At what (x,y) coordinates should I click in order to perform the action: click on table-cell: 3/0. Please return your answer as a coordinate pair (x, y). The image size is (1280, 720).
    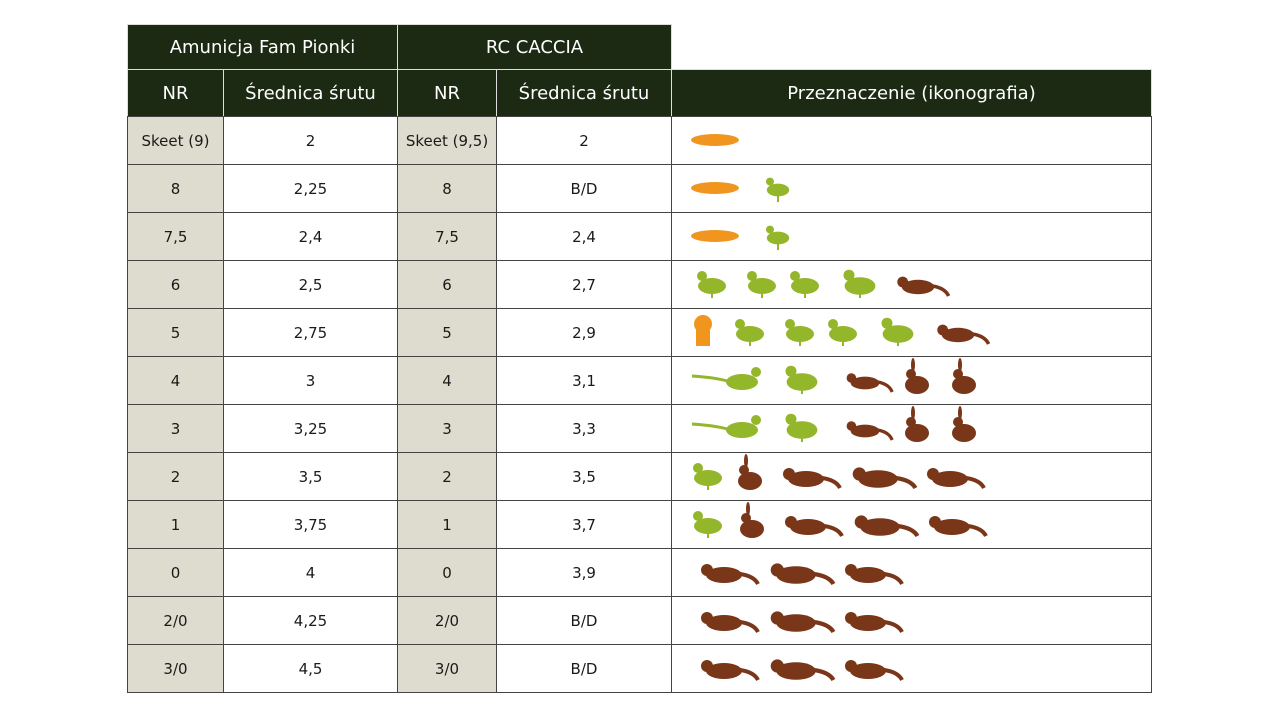
    Looking at the image, I should click on (175, 668).